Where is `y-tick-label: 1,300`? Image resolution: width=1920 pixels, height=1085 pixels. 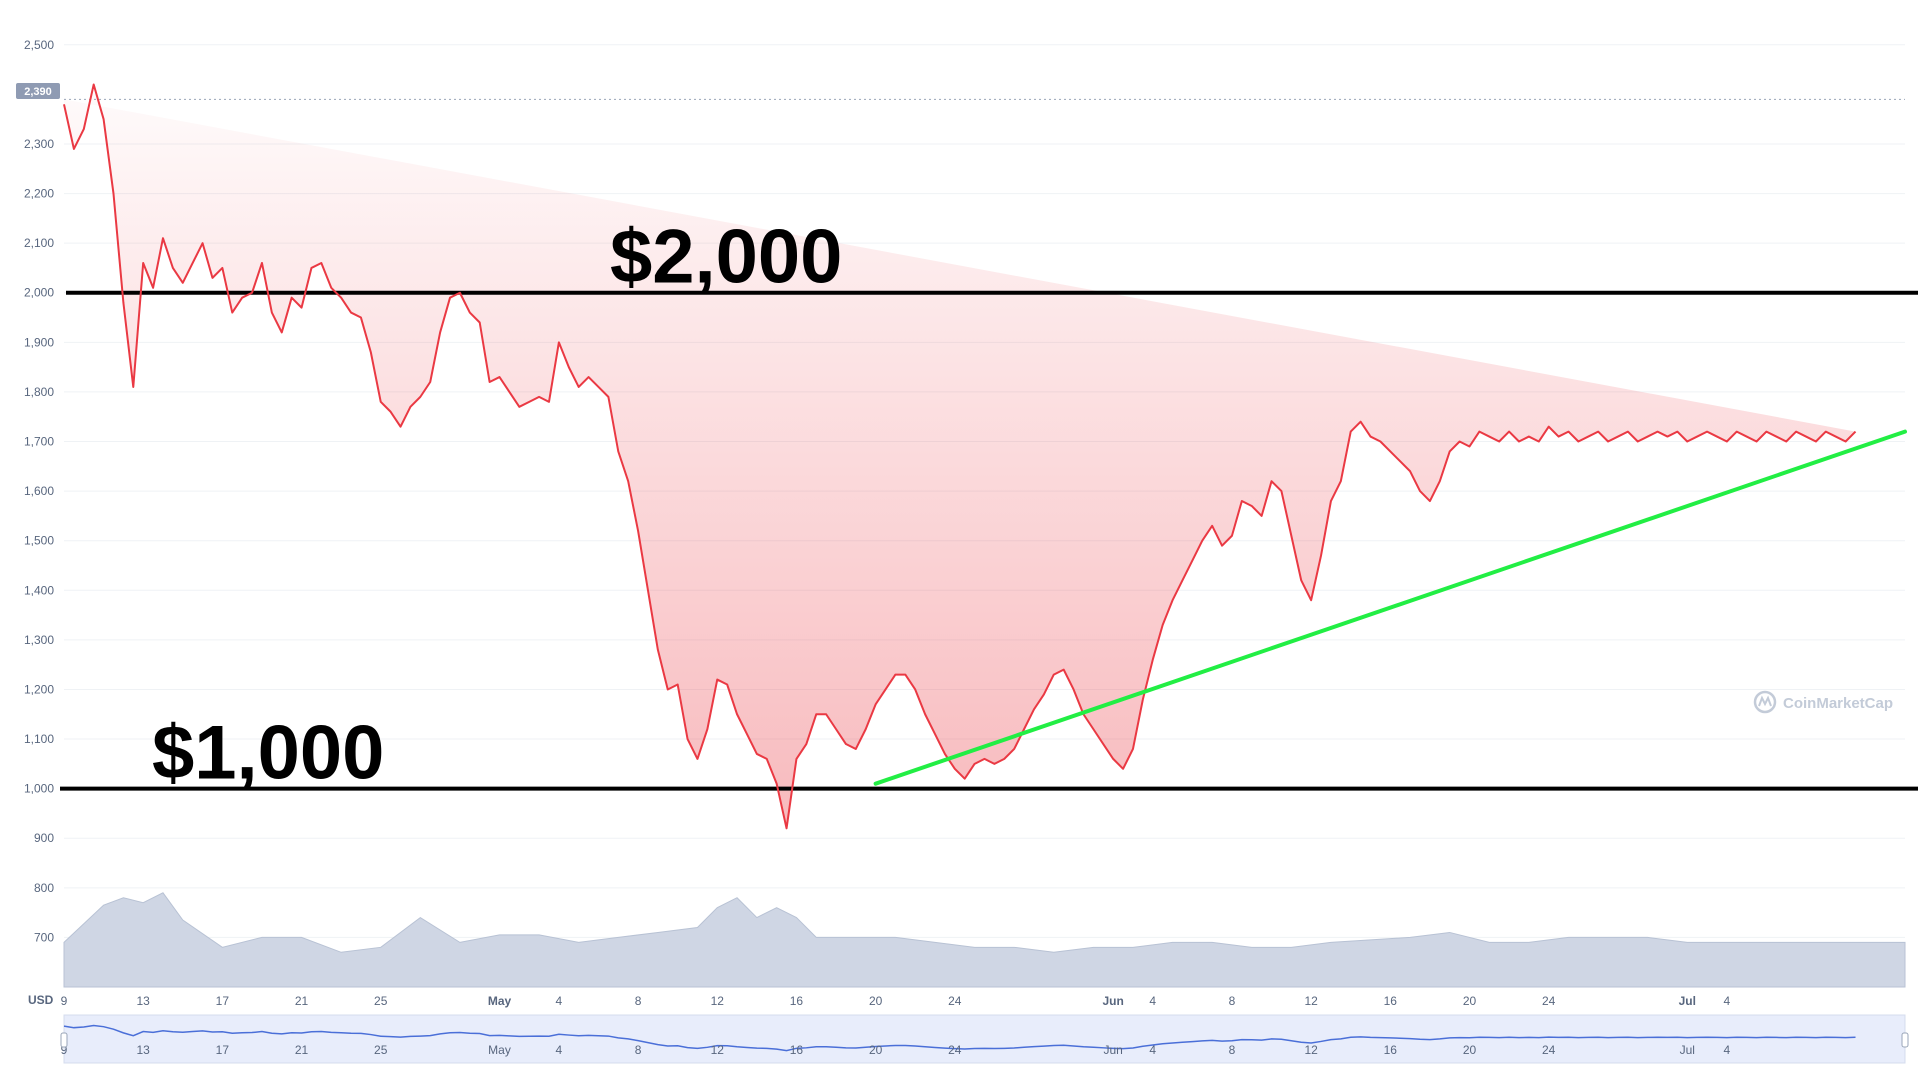 y-tick-label: 1,300 is located at coordinates (39, 640).